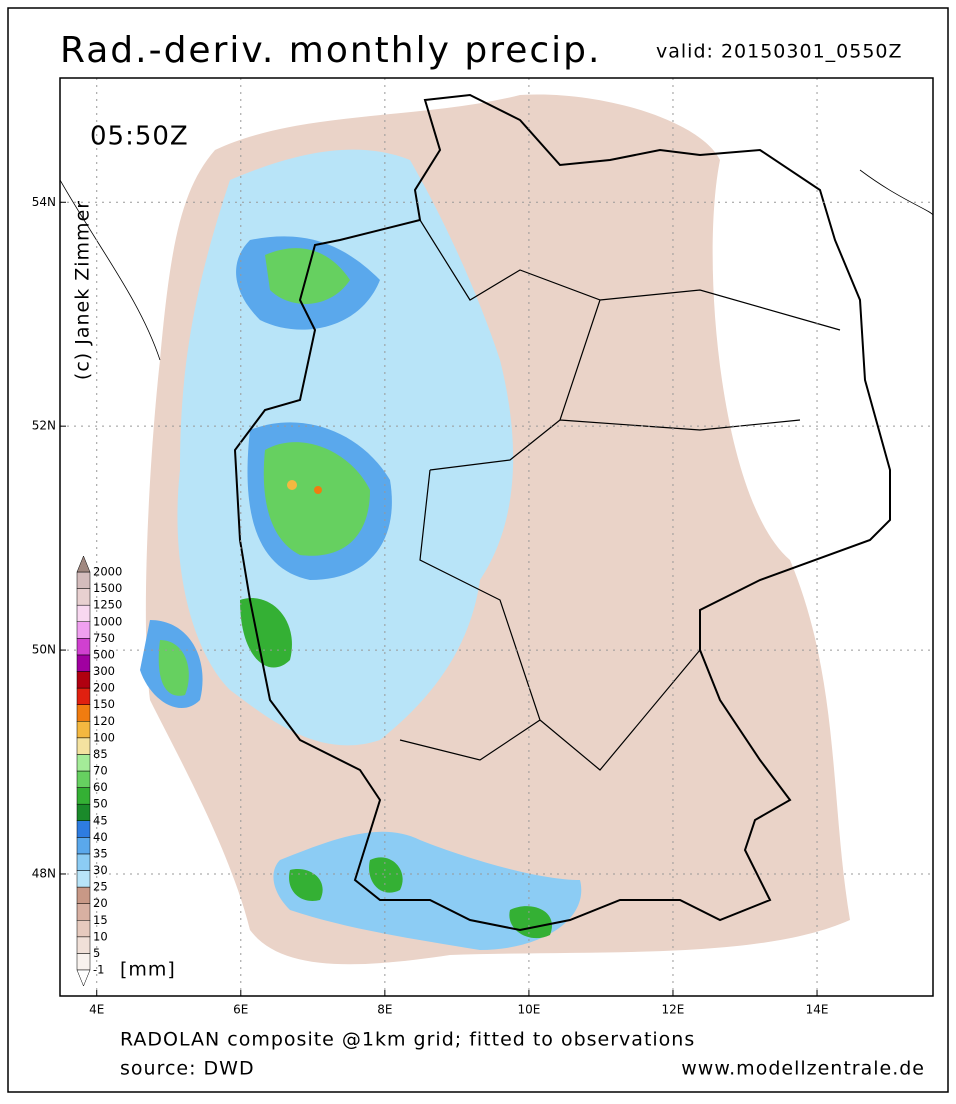  Describe the element at coordinates (104, 654) in the screenshot. I see `colorbar-label: 500` at that location.